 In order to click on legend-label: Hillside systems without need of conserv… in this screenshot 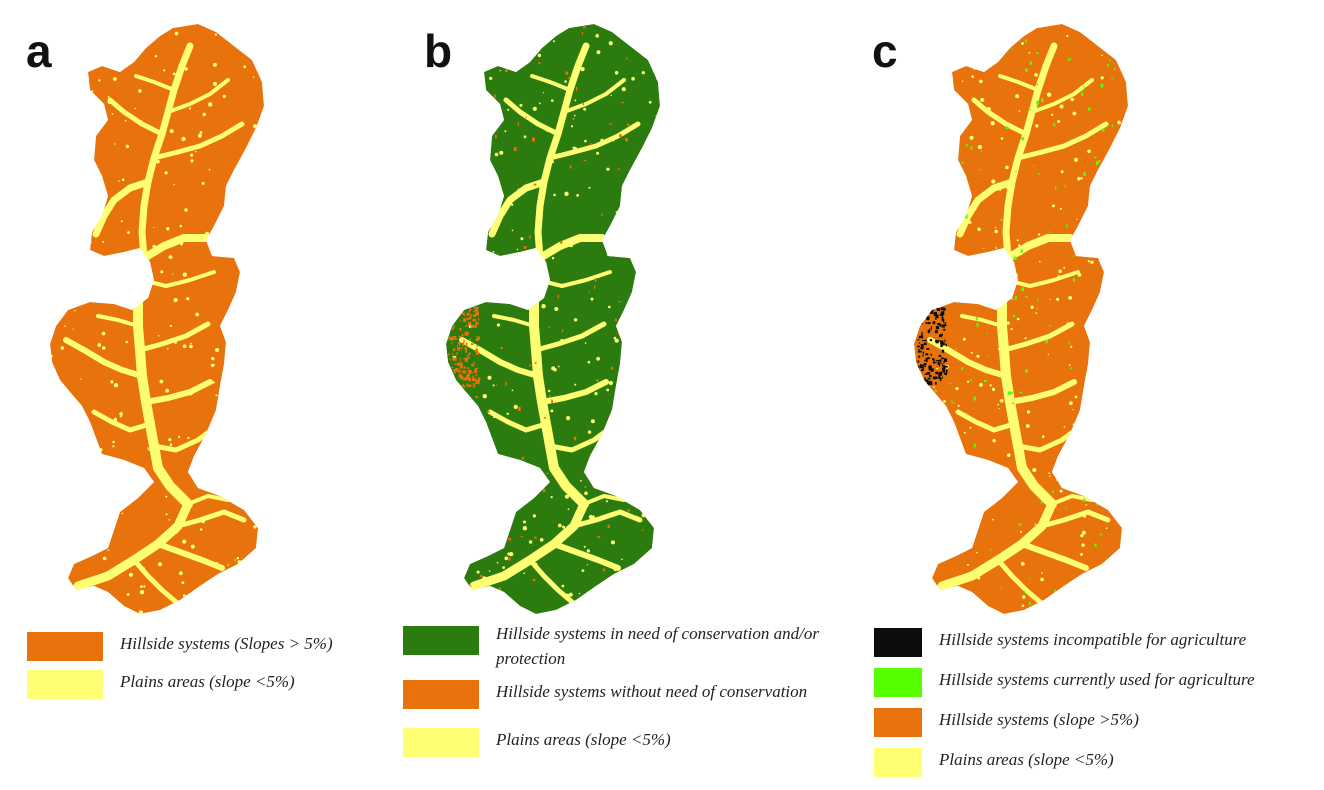, I will do `click(652, 691)`.